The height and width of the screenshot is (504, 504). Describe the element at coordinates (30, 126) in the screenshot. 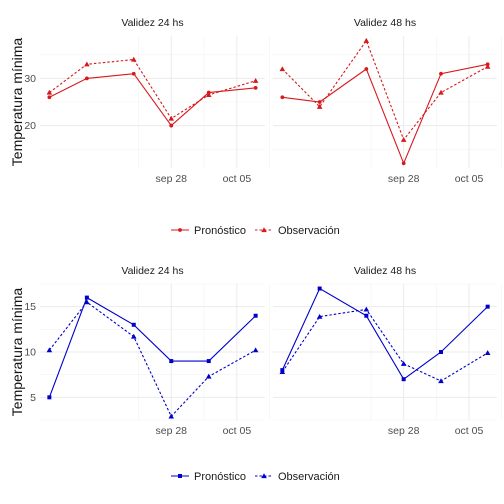

I see `y-tick-label: 20` at that location.